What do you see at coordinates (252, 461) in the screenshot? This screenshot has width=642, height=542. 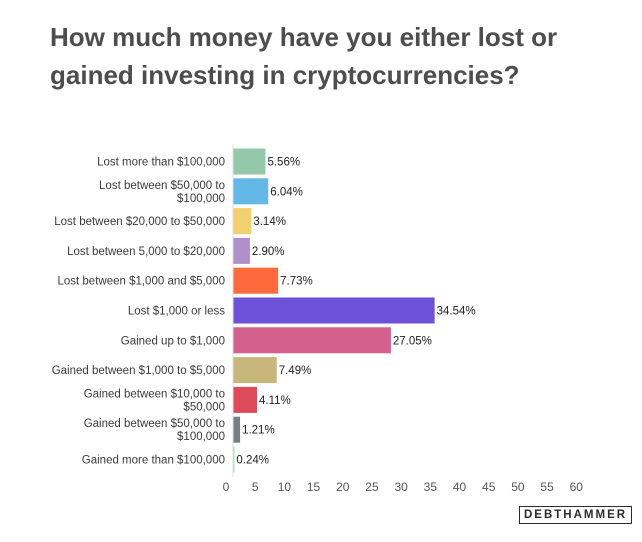 I see `value-label: 0.24%` at bounding box center [252, 461].